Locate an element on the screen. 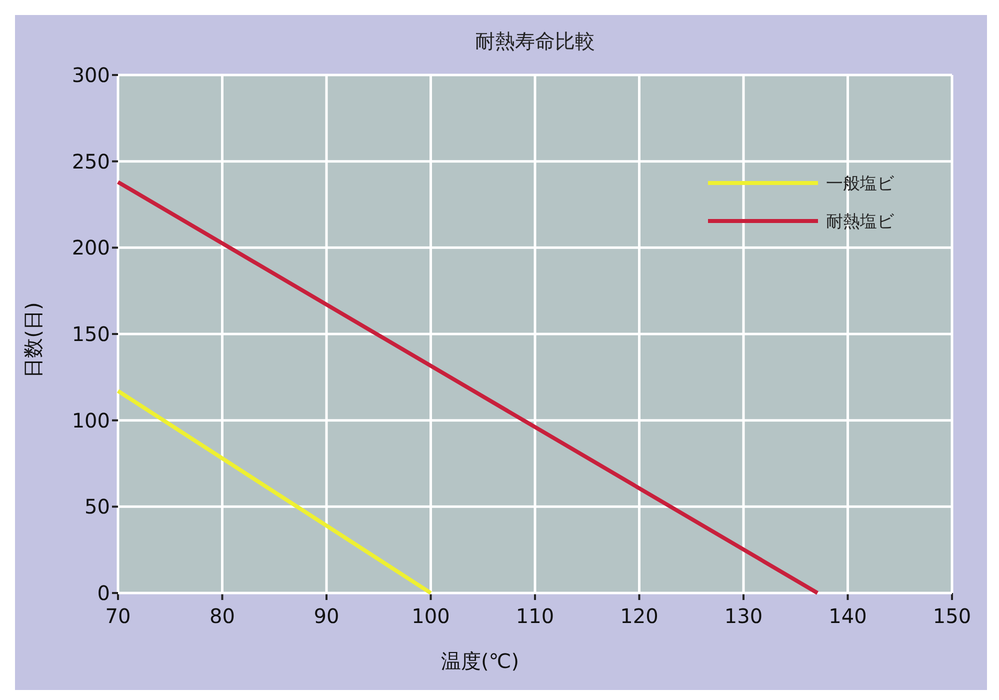  x-tick-label: 140 is located at coordinates (847, 616).